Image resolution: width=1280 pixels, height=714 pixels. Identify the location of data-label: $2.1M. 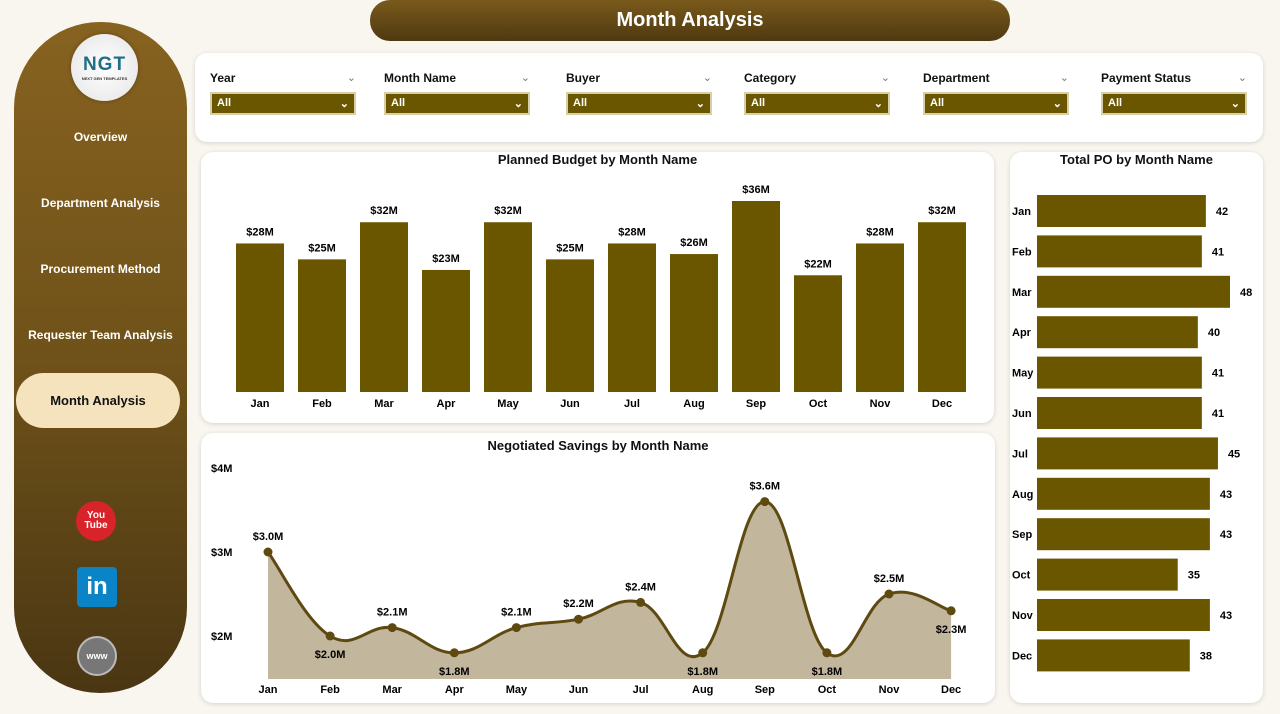
(516, 613).